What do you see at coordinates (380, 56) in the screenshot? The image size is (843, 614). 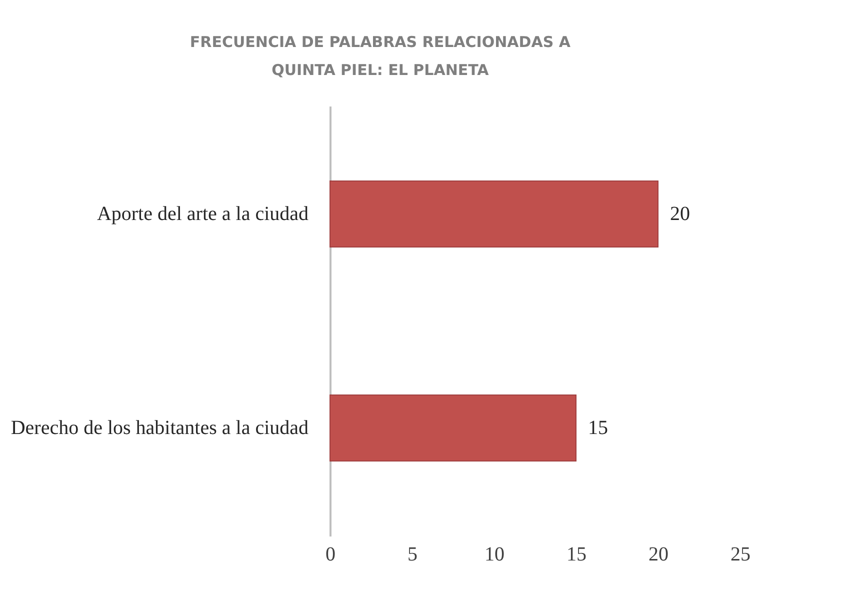 I see `chart-title: FRECUENCIA DE PALABRAS RELACIONADAS A QUINTA PIEL: EL PLANETA` at bounding box center [380, 56].